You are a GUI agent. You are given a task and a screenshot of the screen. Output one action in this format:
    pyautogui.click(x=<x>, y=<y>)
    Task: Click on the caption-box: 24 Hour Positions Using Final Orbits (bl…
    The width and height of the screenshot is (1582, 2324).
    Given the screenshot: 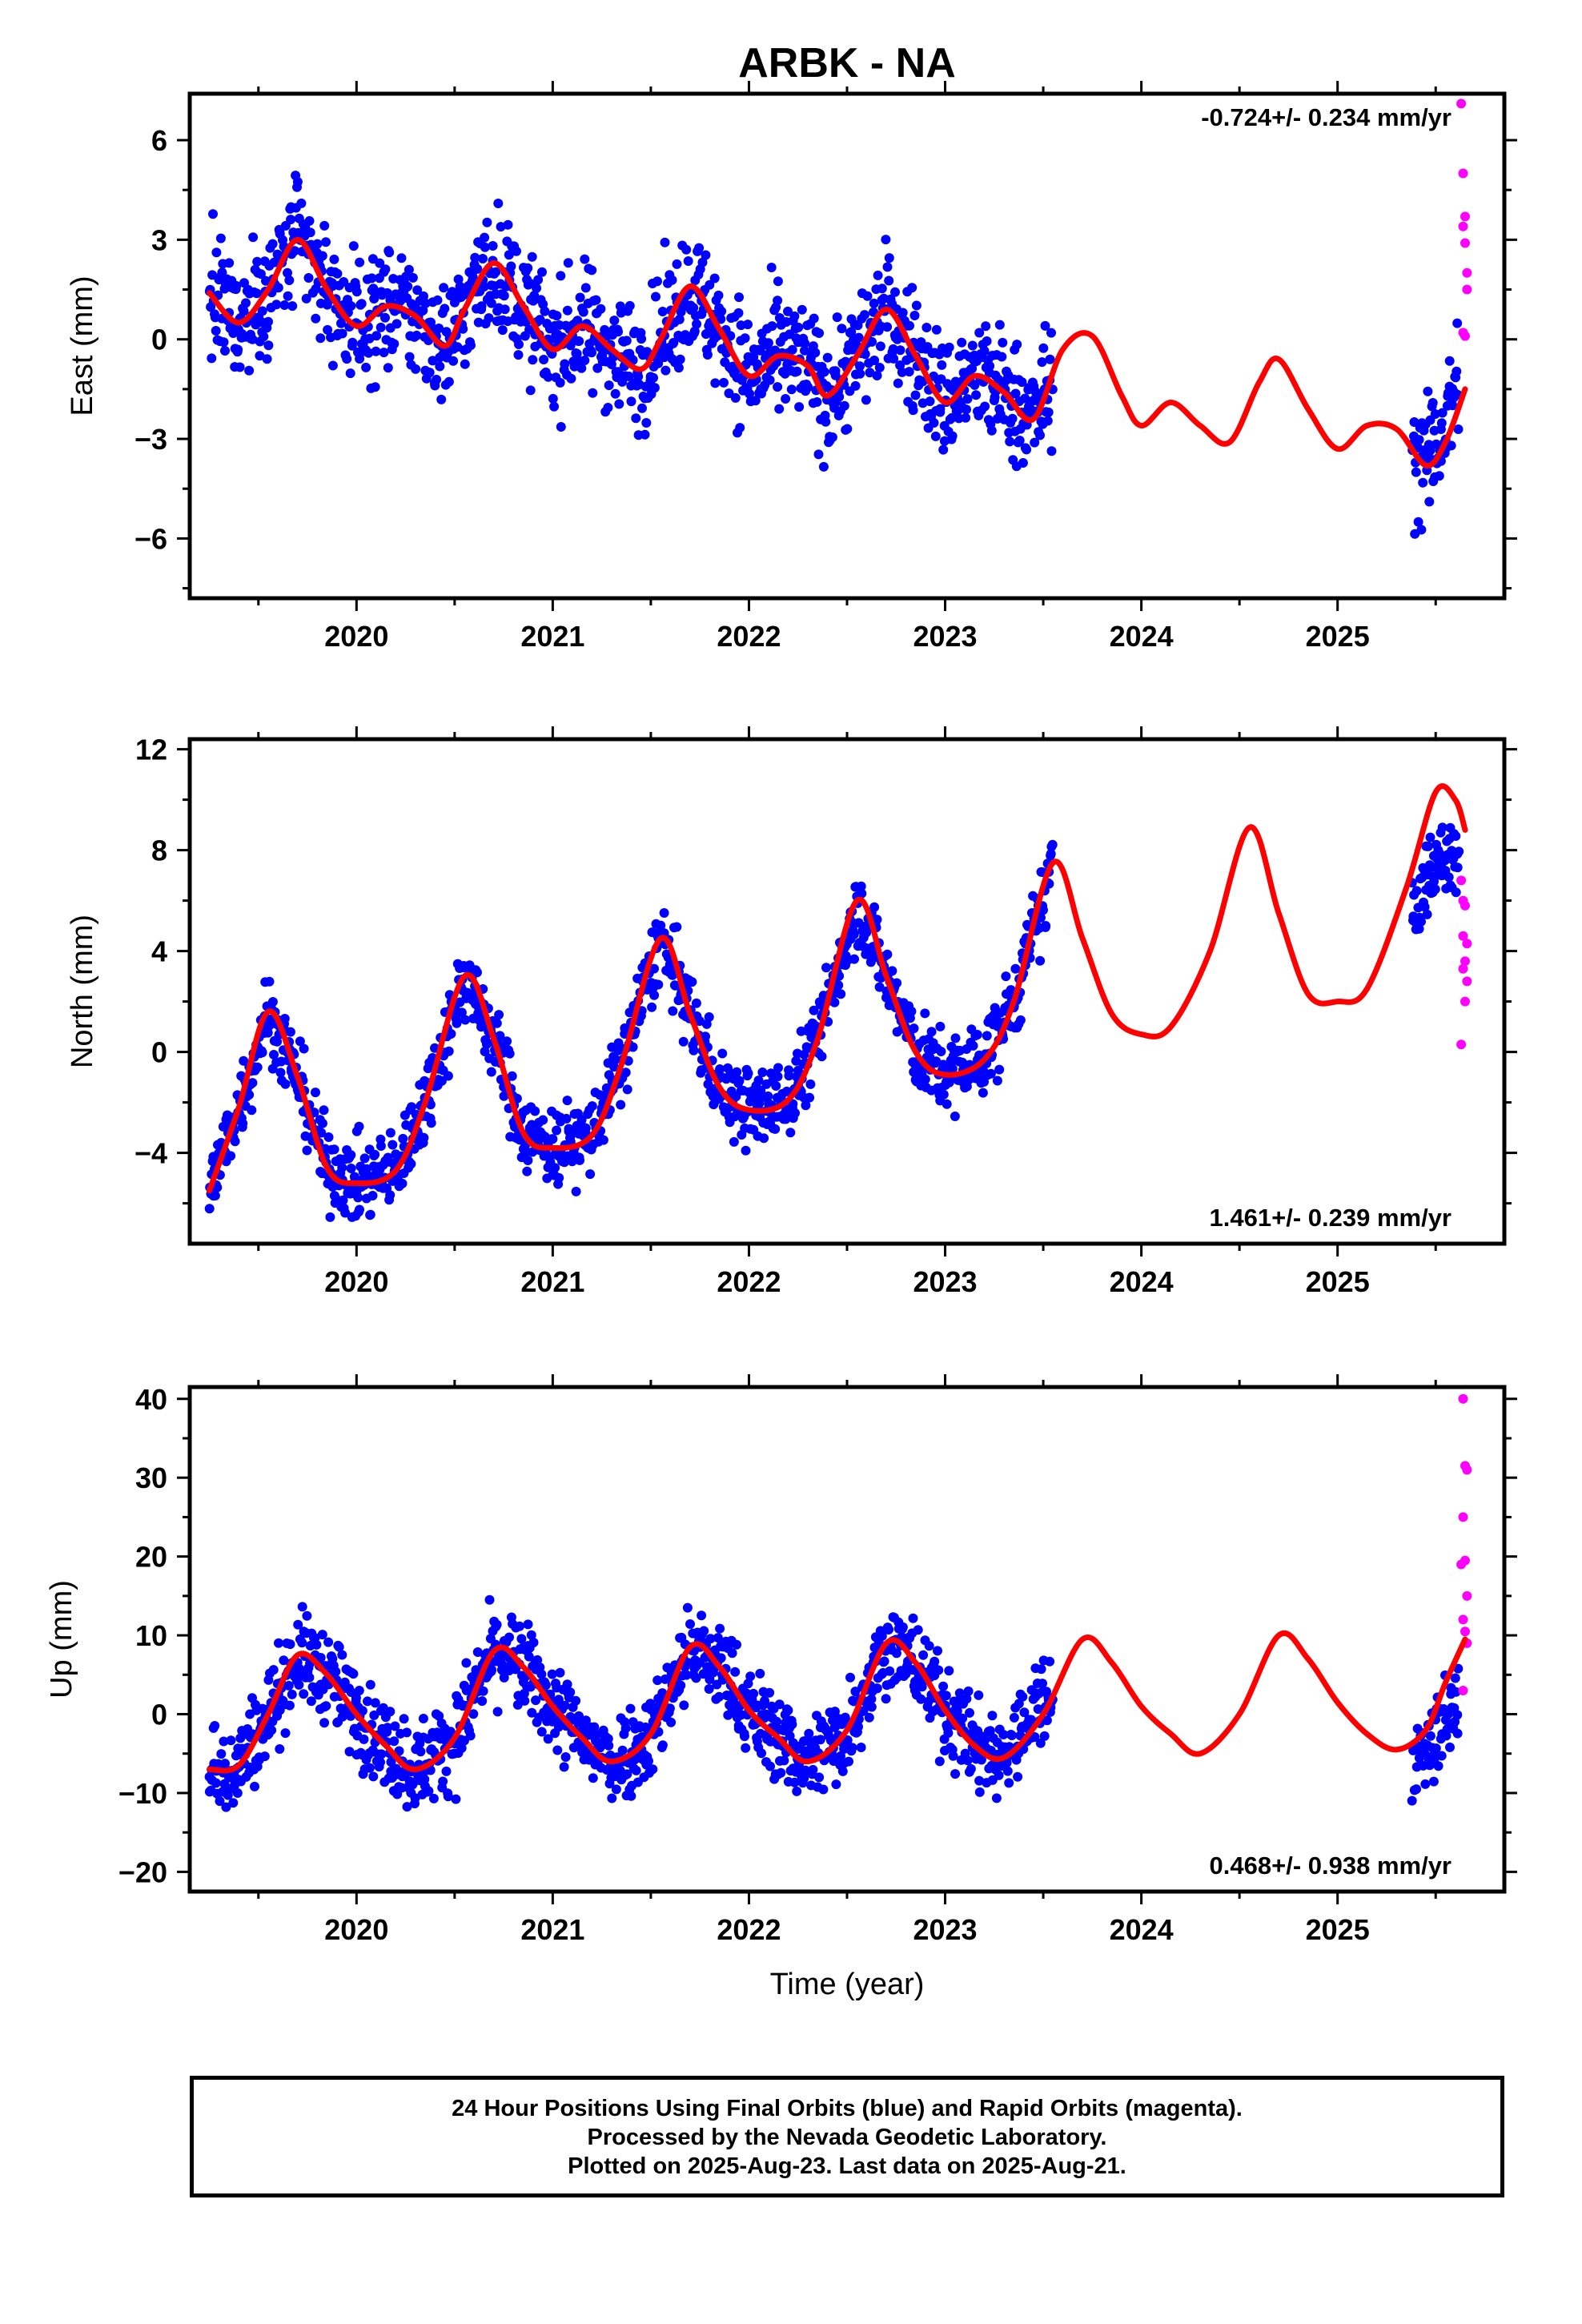 What is the action you would take?
    pyautogui.click(x=847, y=2136)
    